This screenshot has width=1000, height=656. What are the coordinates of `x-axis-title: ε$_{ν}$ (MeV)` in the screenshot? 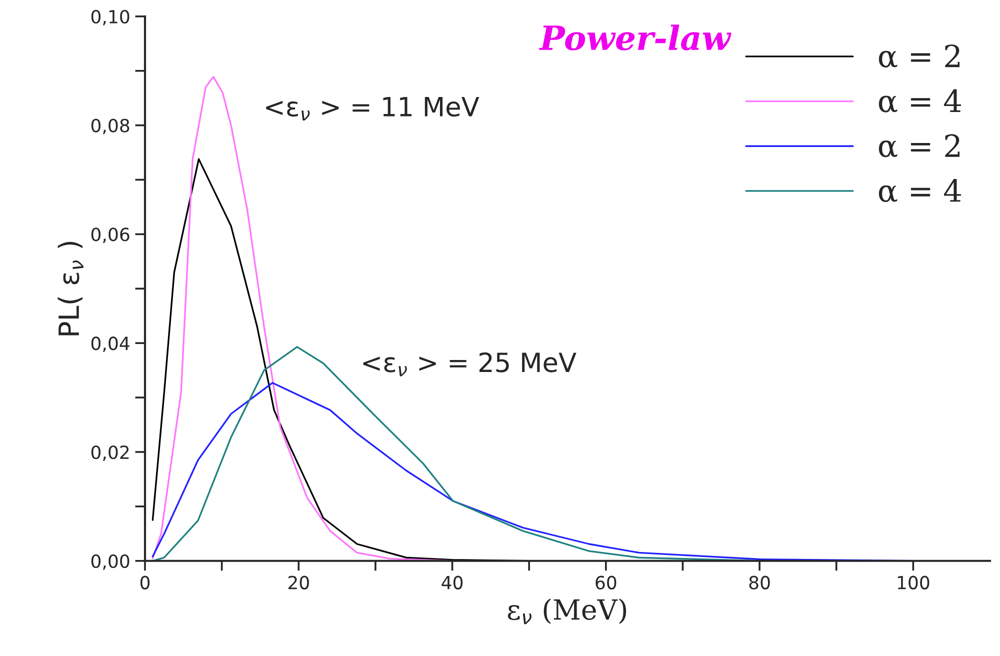 It's located at (567, 611).